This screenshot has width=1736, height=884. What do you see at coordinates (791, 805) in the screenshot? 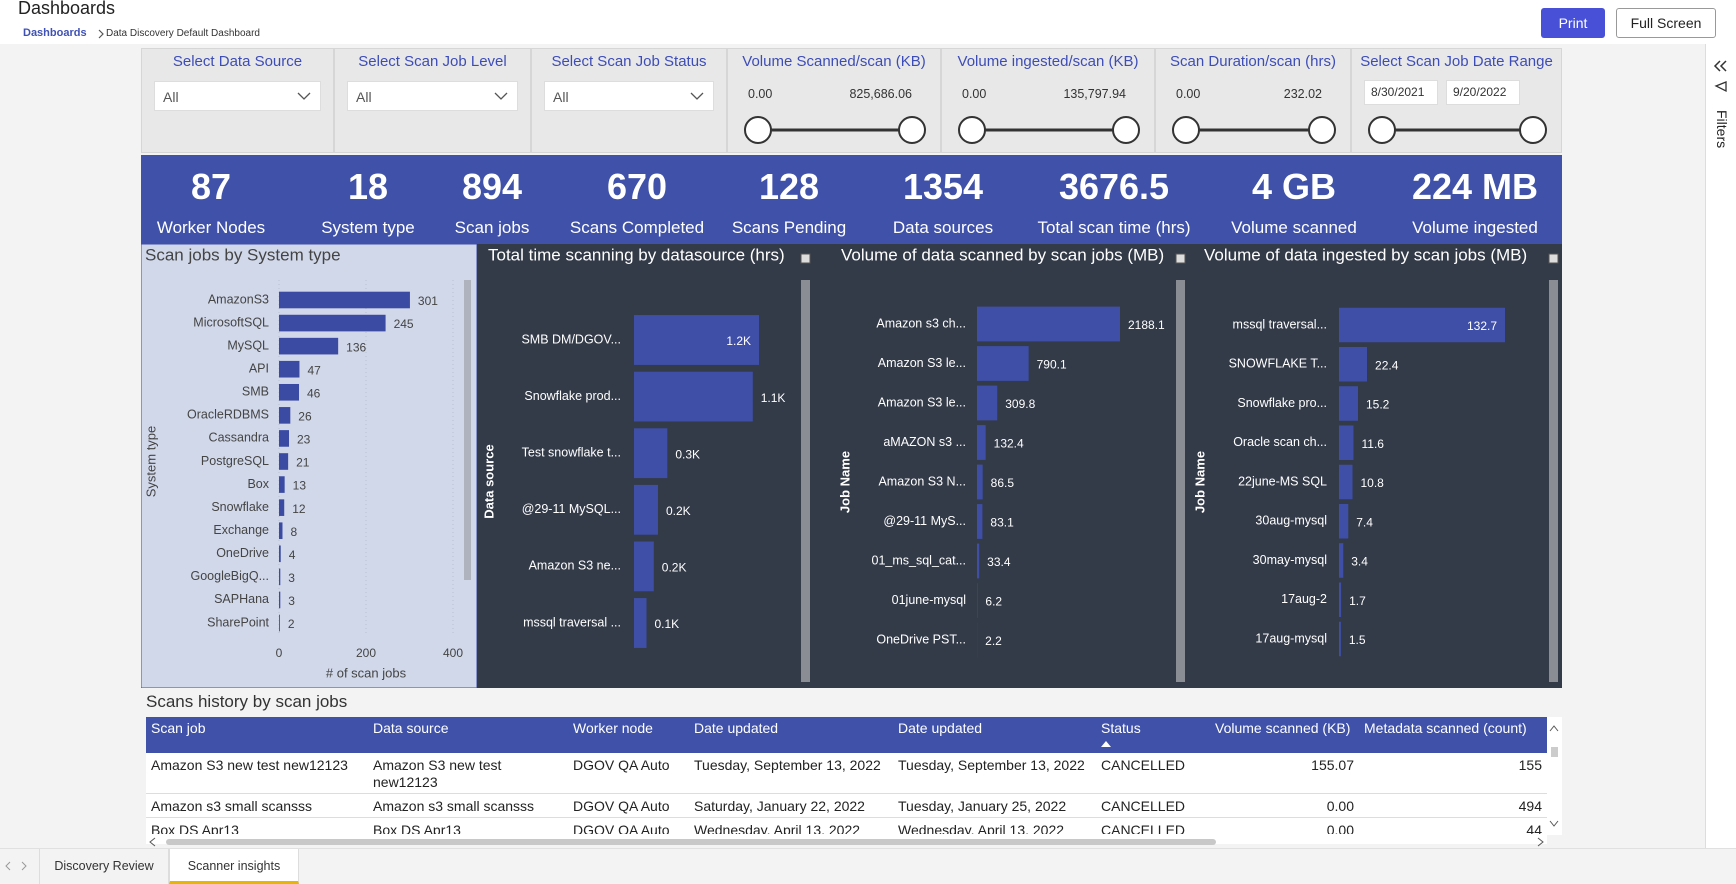
I see `table-cell: Saturday, January 22, 2022` at bounding box center [791, 805].